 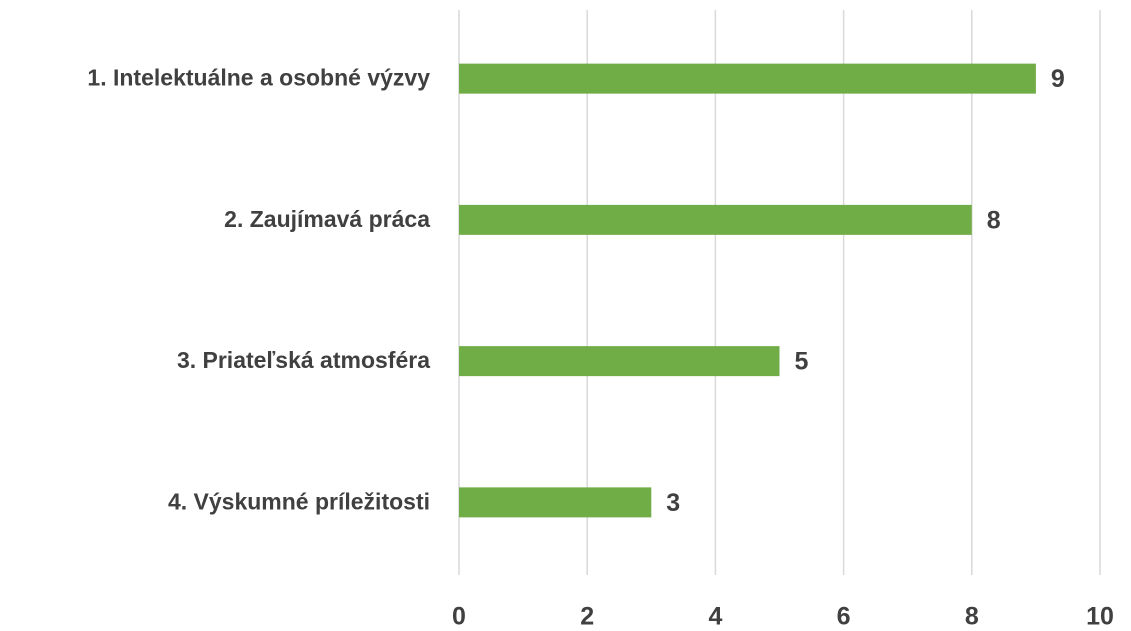 I want to click on data-label: 8, so click(x=994, y=220).